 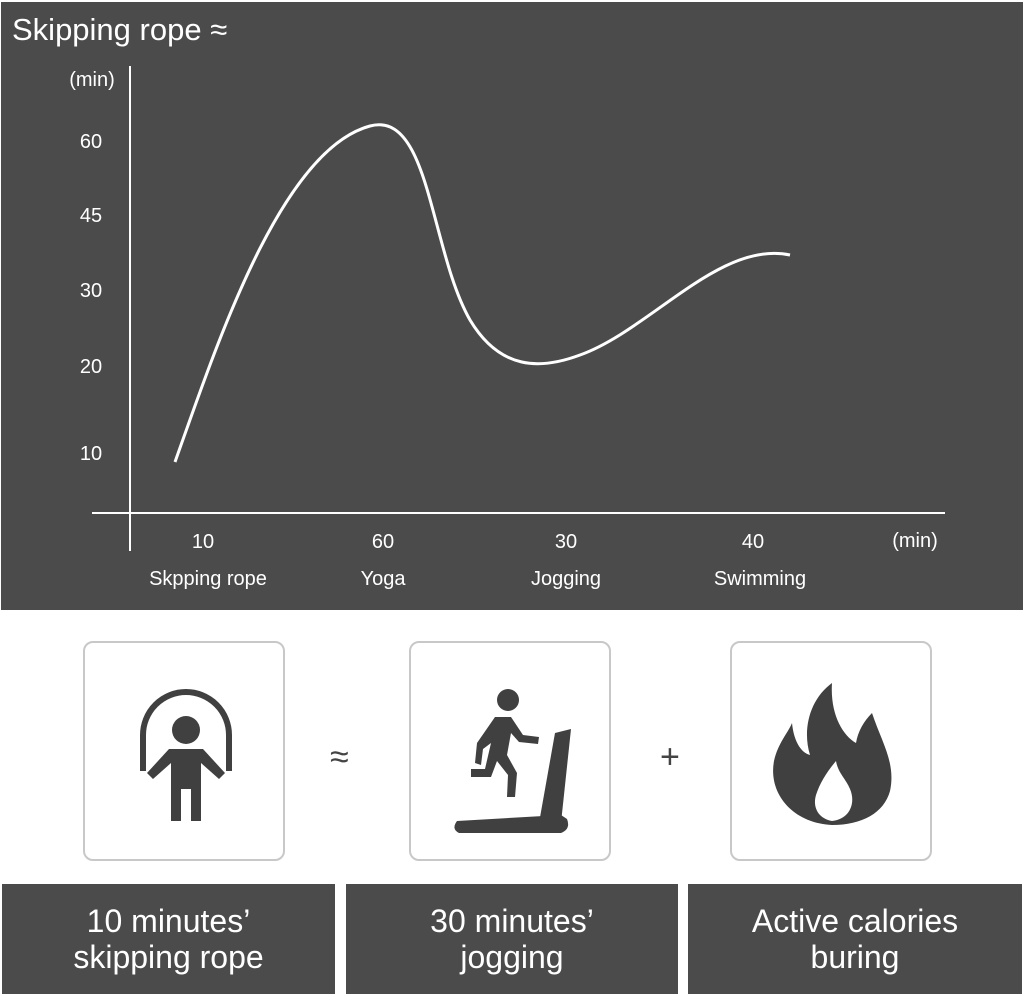 What do you see at coordinates (208, 579) in the screenshot?
I see `x-category-label: Skpping rope` at bounding box center [208, 579].